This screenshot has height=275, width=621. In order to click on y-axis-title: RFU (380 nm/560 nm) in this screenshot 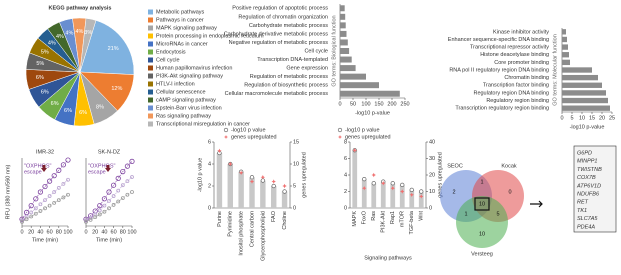, I will do `click(8, 191)`.